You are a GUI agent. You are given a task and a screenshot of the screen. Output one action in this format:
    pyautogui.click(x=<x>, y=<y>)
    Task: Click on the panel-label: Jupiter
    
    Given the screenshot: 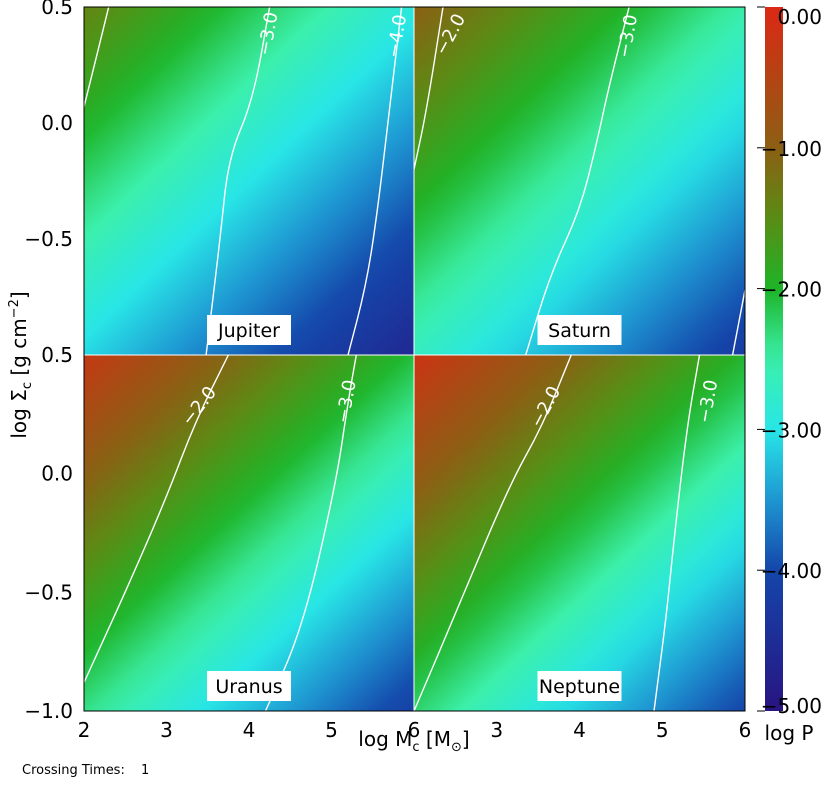 What is the action you would take?
    pyautogui.click(x=248, y=331)
    